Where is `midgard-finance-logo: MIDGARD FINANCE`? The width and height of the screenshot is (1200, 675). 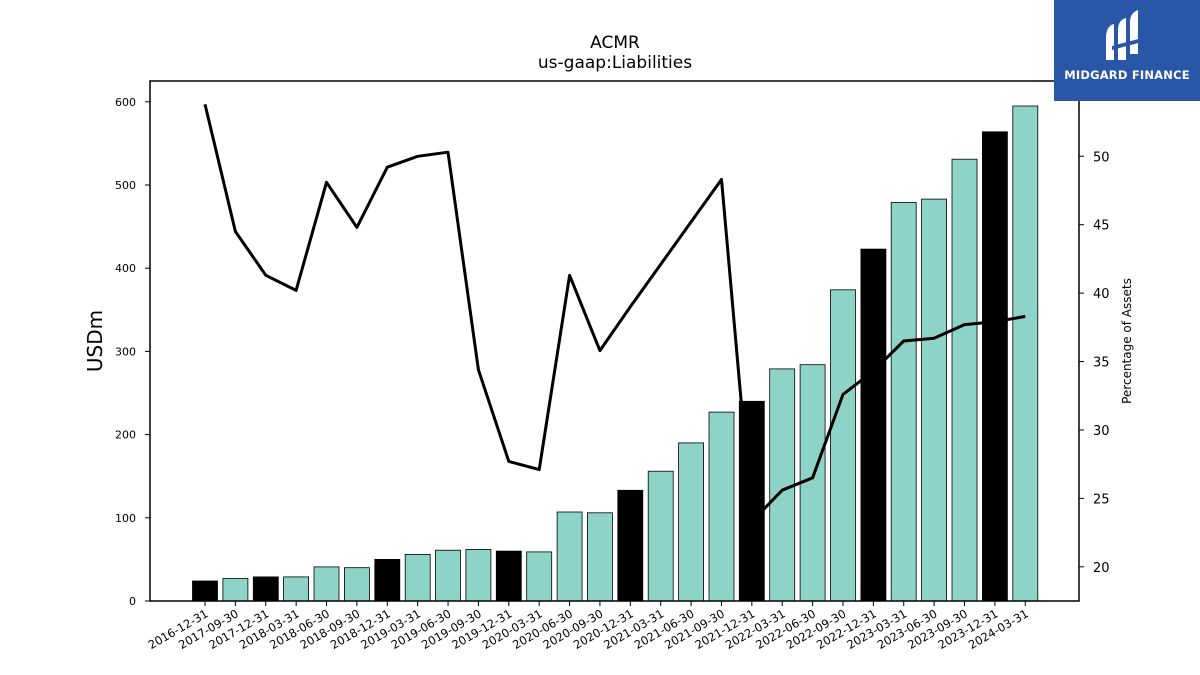
midgard-finance-logo: MIDGARD FINANCE is located at coordinates (1127, 50).